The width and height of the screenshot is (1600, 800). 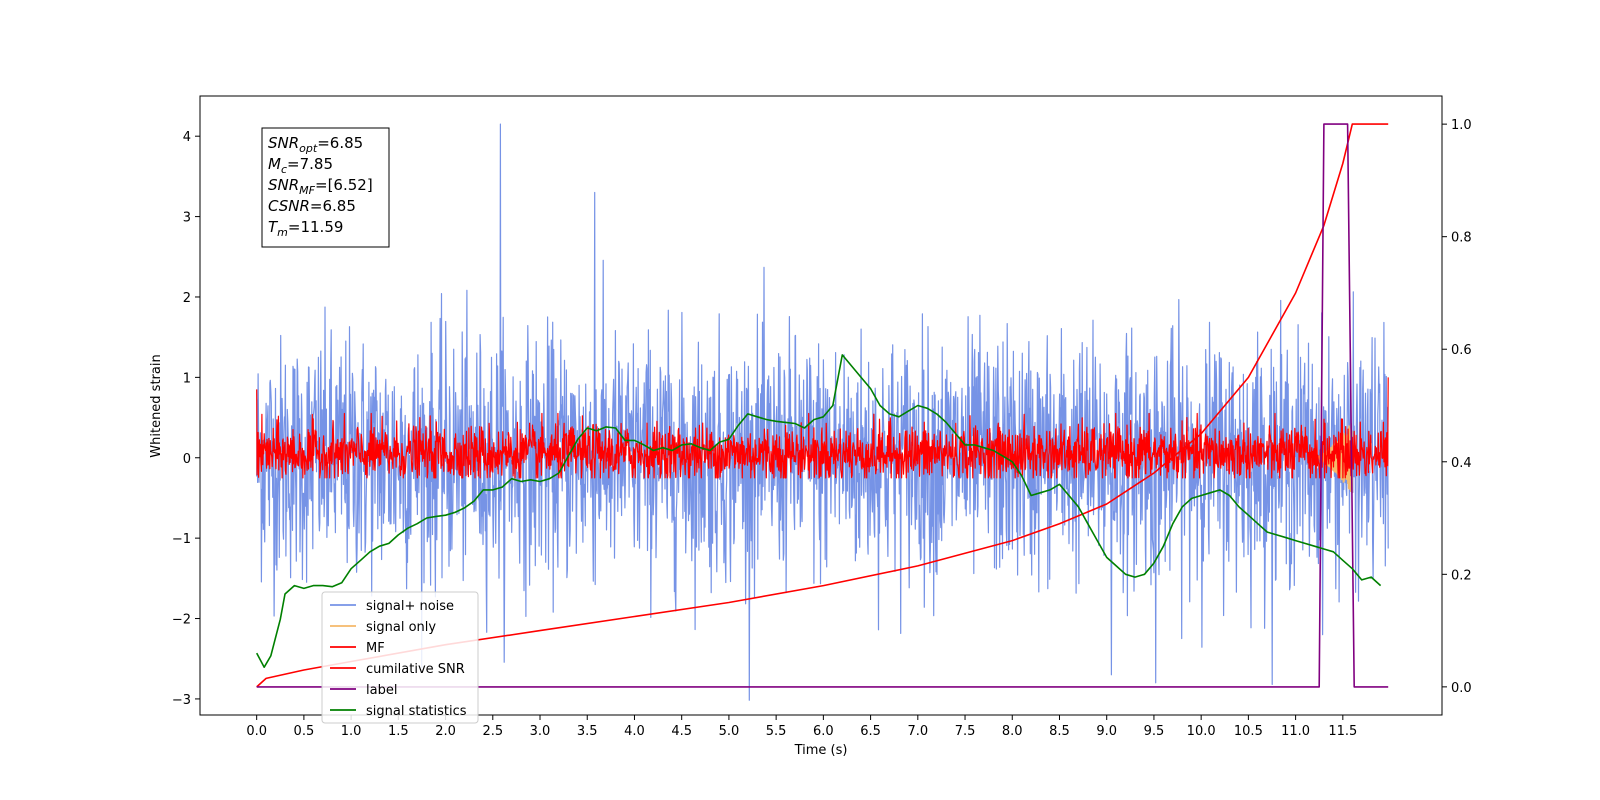 What do you see at coordinates (181, 700) in the screenshot?
I see `y-tick-label: −3` at bounding box center [181, 700].